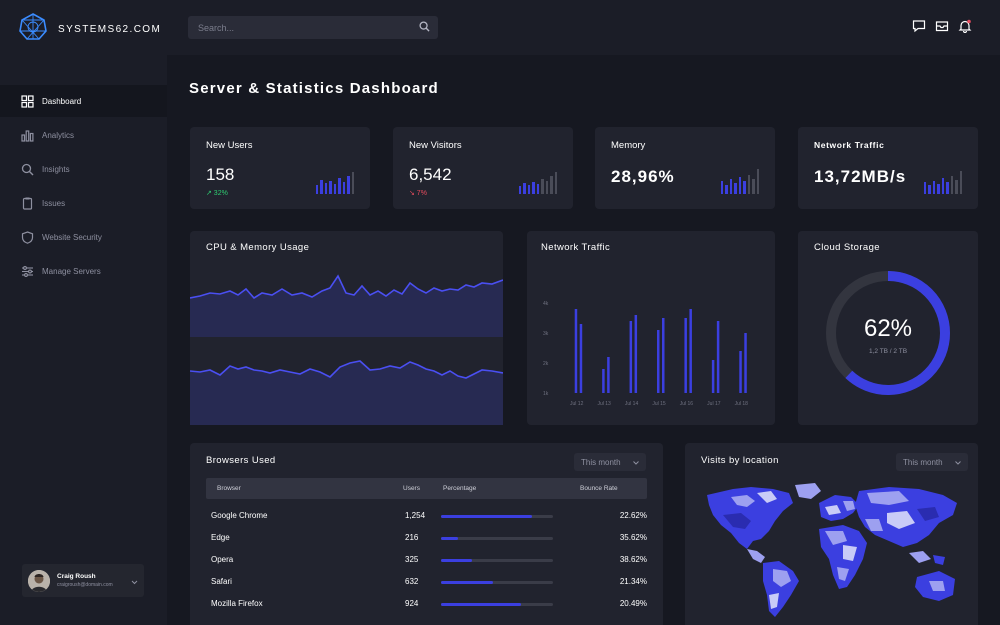  What do you see at coordinates (83, 169) in the screenshot?
I see `sidebar-item-insights: Insights` at bounding box center [83, 169].